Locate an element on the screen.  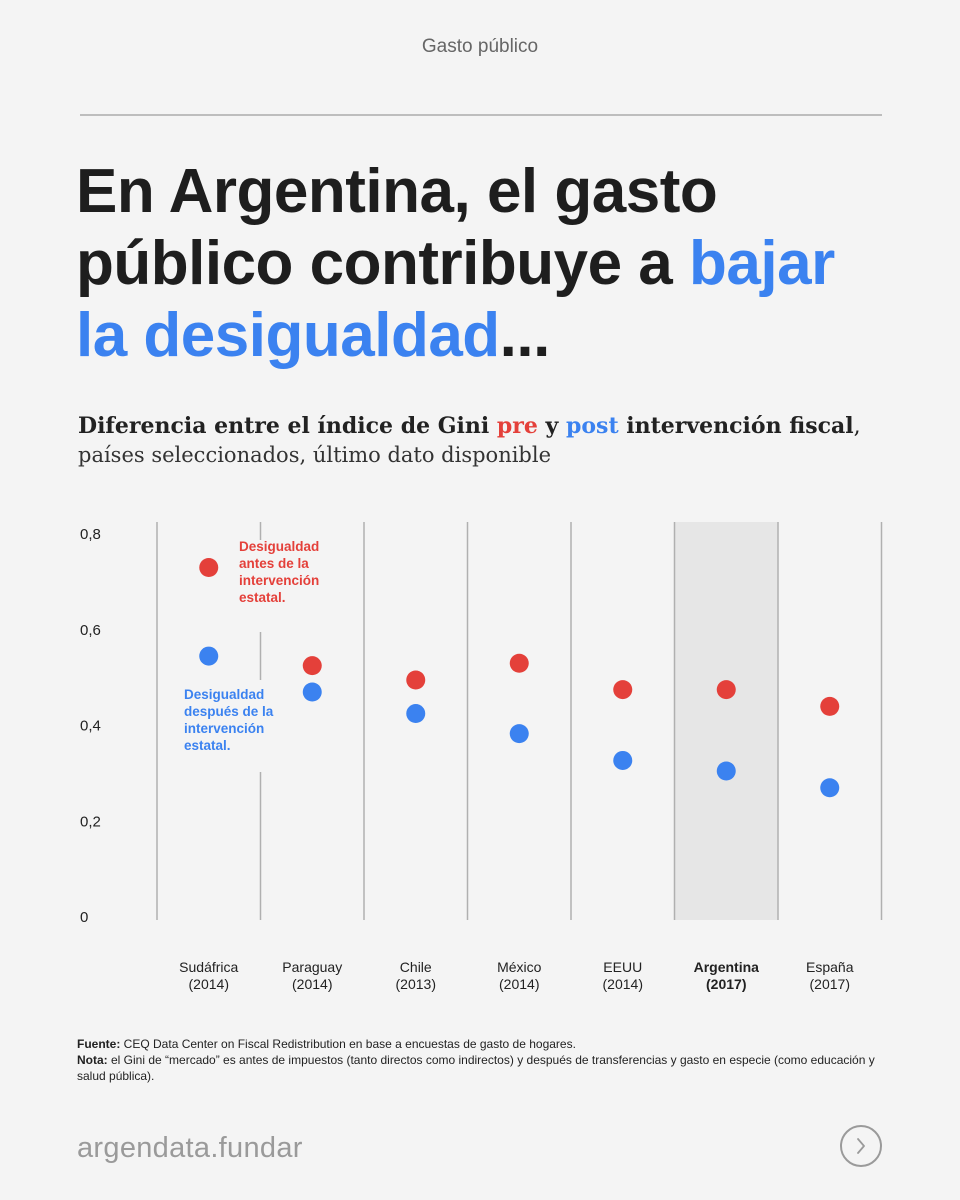
subtitle-post: post is located at coordinates (592, 426).